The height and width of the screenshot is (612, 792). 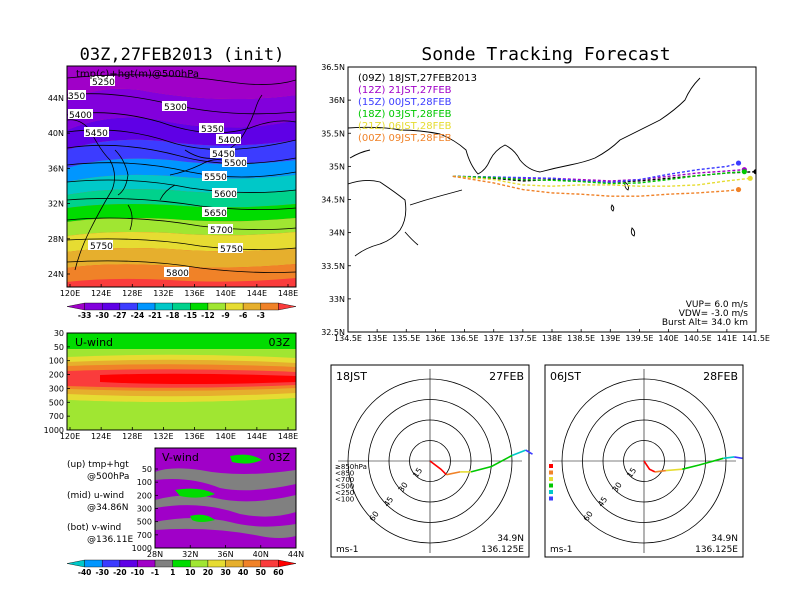 I want to click on track-lon-tick-label: 140.5E, so click(x=698, y=338).